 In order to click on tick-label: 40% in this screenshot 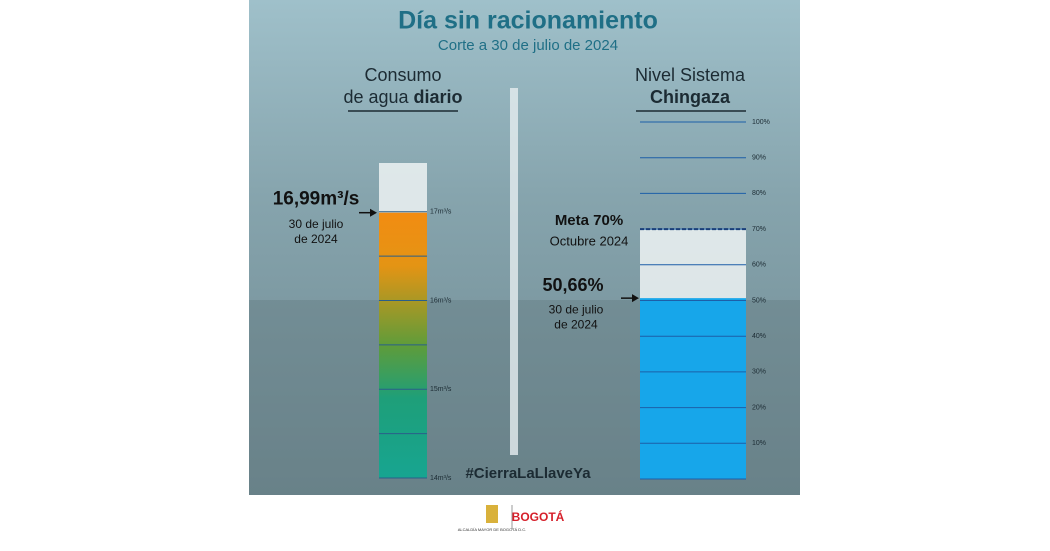, I will do `click(759, 336)`.